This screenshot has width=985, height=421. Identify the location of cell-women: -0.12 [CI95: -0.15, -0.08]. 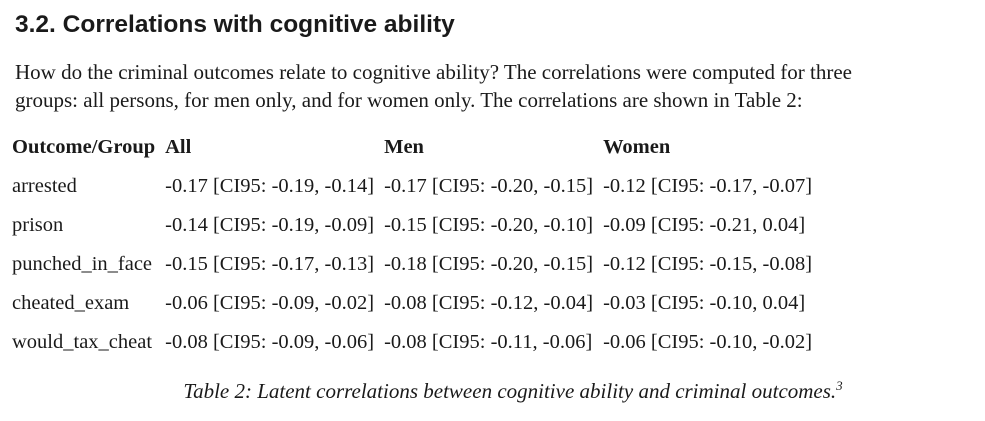
(708, 264).